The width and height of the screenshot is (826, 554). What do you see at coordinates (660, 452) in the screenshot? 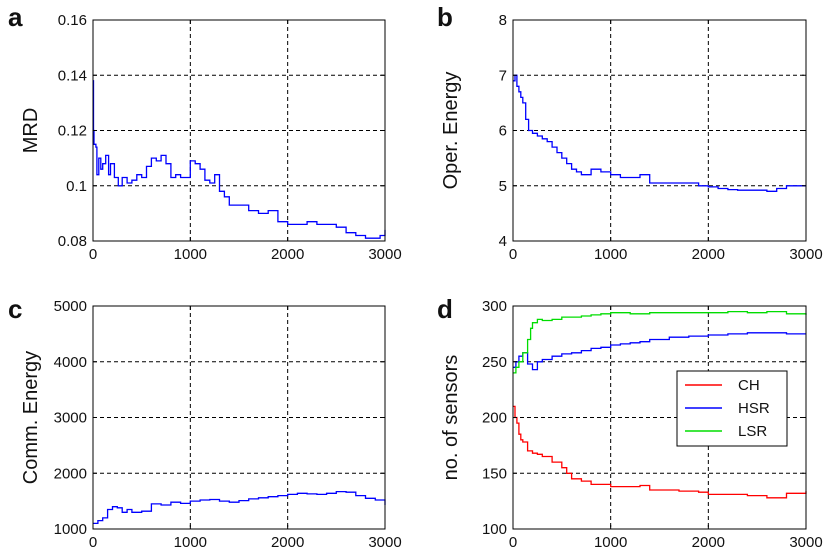
I see `series-line-ch` at bounding box center [660, 452].